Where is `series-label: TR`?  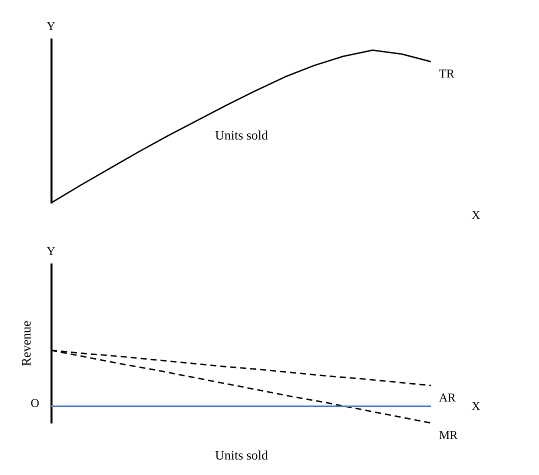
series-label: TR is located at coordinates (446, 73).